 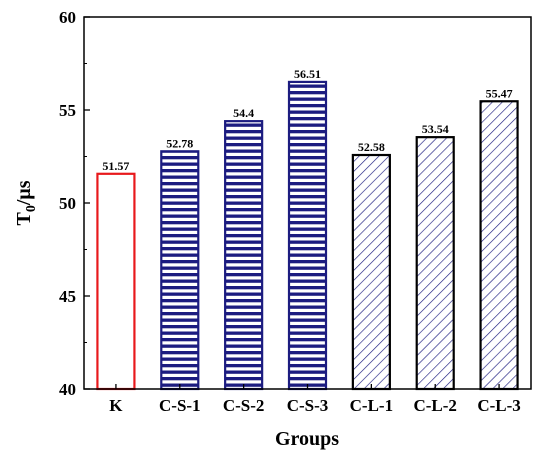 What do you see at coordinates (371, 405) in the screenshot?
I see `x-tick-label-c-l-1: C-L-1` at bounding box center [371, 405].